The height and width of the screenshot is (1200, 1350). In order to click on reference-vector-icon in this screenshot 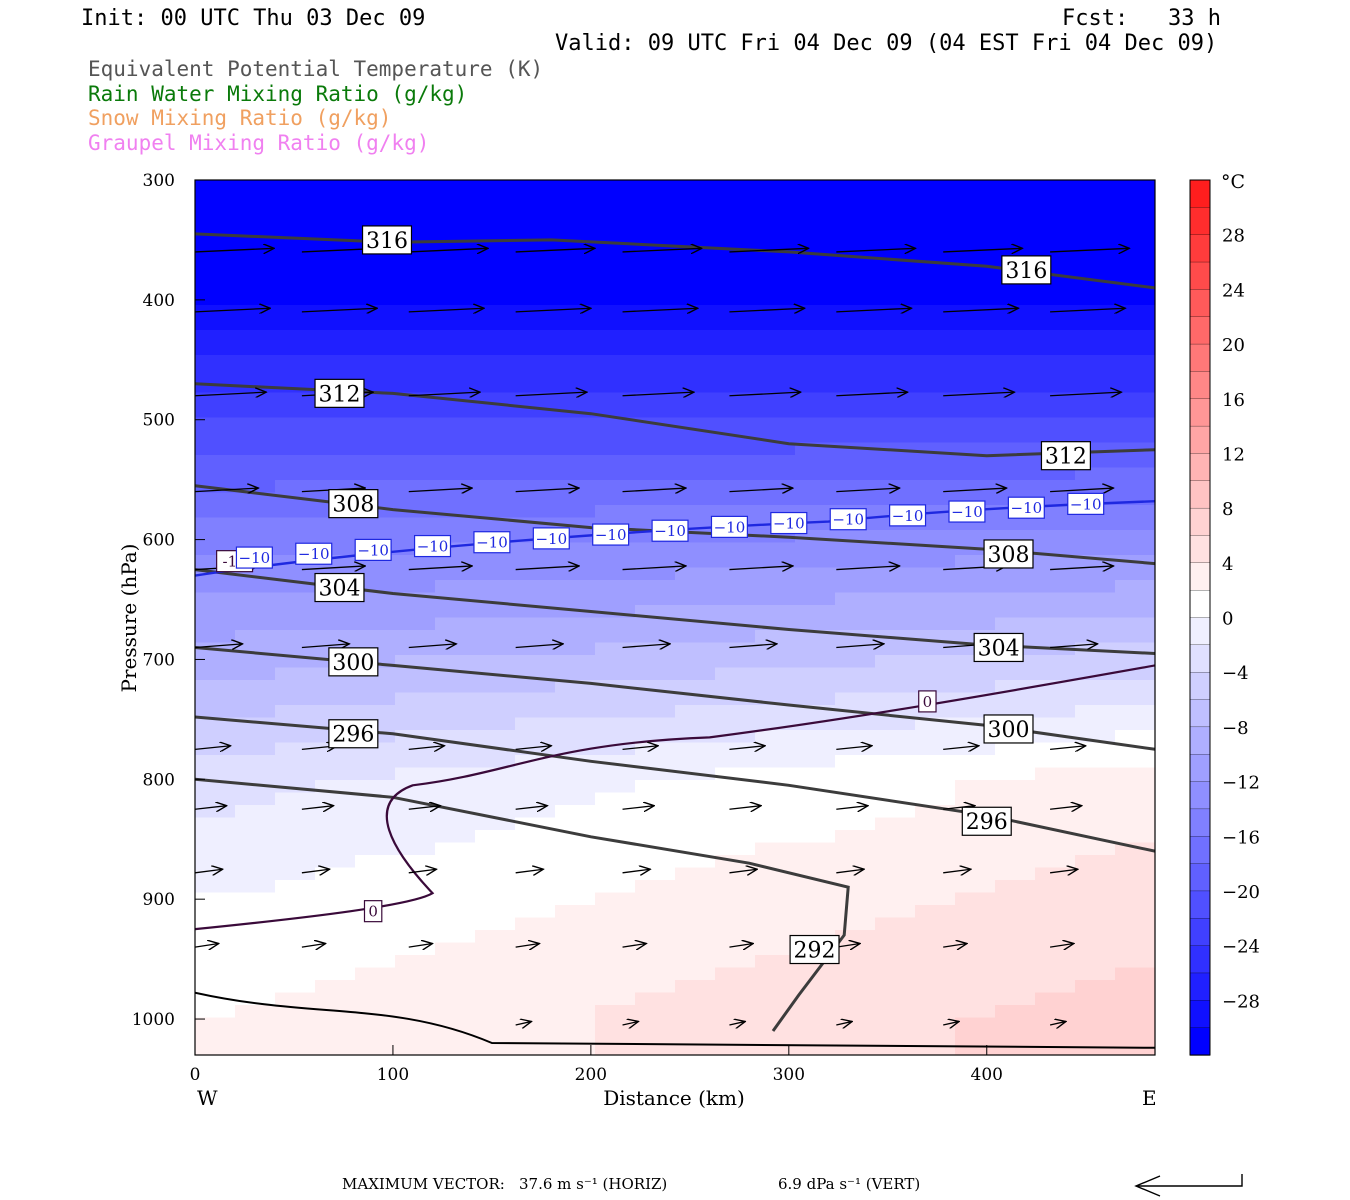, I will do `click(1188, 1185)`.